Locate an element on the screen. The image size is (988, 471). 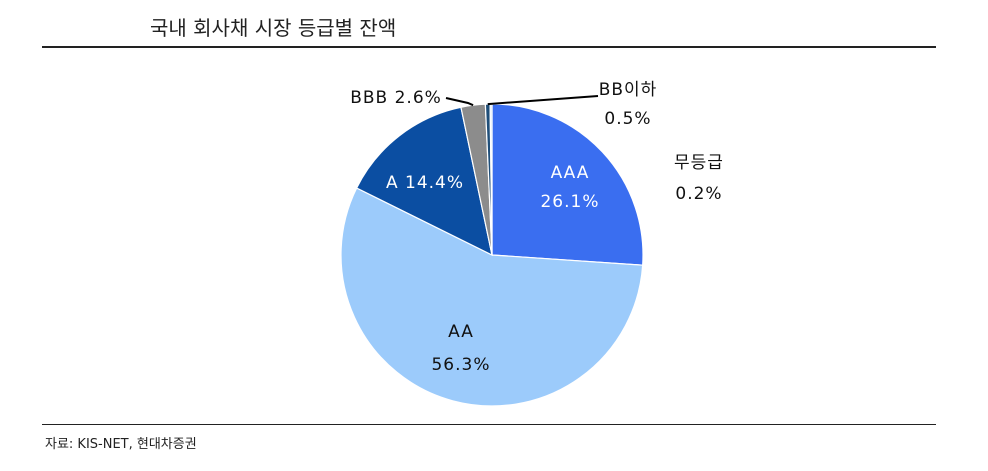
data-label-unrated-name: 무등급 is located at coordinates (699, 163).